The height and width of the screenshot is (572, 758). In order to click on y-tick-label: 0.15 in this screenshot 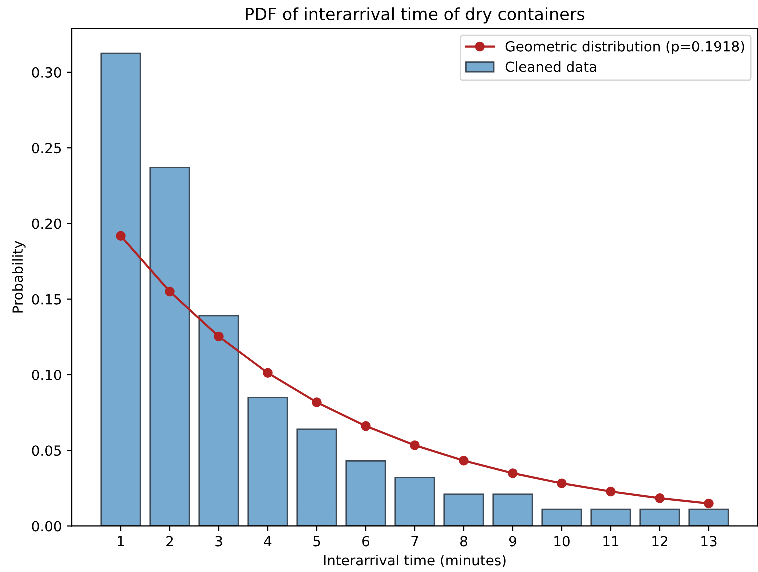, I will do `click(47, 299)`.